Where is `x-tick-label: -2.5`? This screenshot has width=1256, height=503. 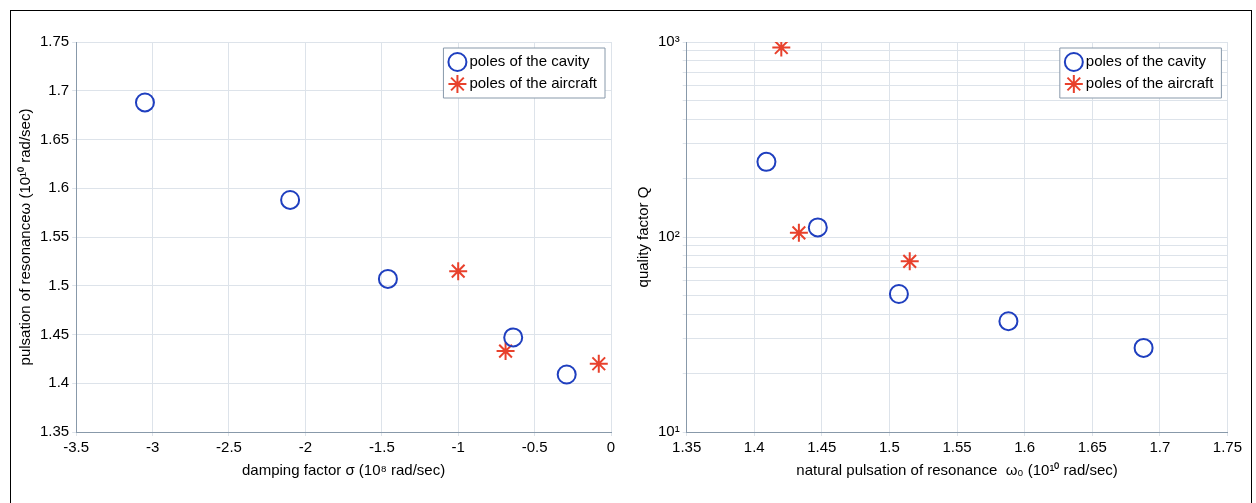 x-tick-label: -2.5 is located at coordinates (229, 447).